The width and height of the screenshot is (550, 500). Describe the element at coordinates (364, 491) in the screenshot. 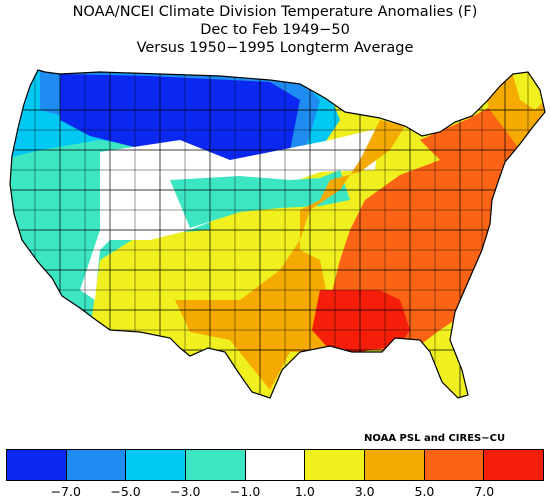

I see `legend-tick-label: 3.0` at that location.